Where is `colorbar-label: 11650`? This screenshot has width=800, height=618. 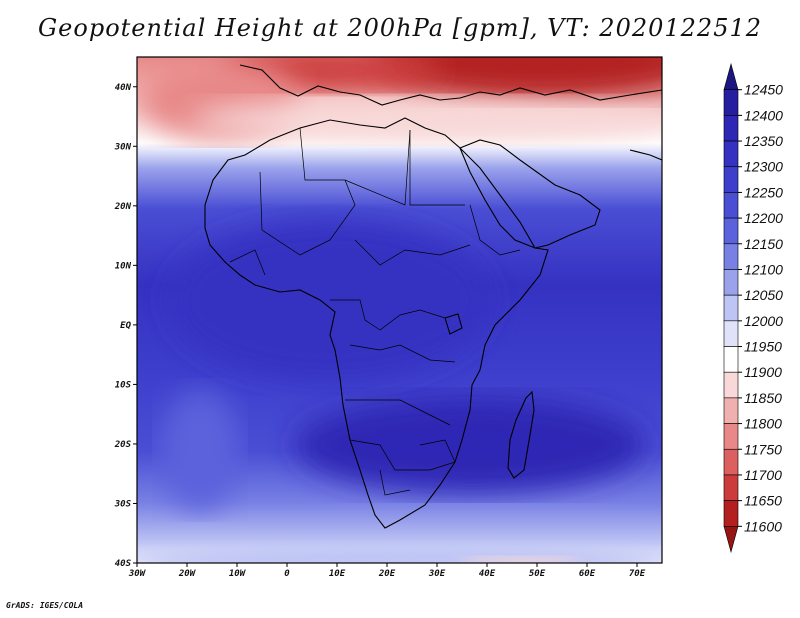 colorbar-label: 11650 is located at coordinates (763, 501).